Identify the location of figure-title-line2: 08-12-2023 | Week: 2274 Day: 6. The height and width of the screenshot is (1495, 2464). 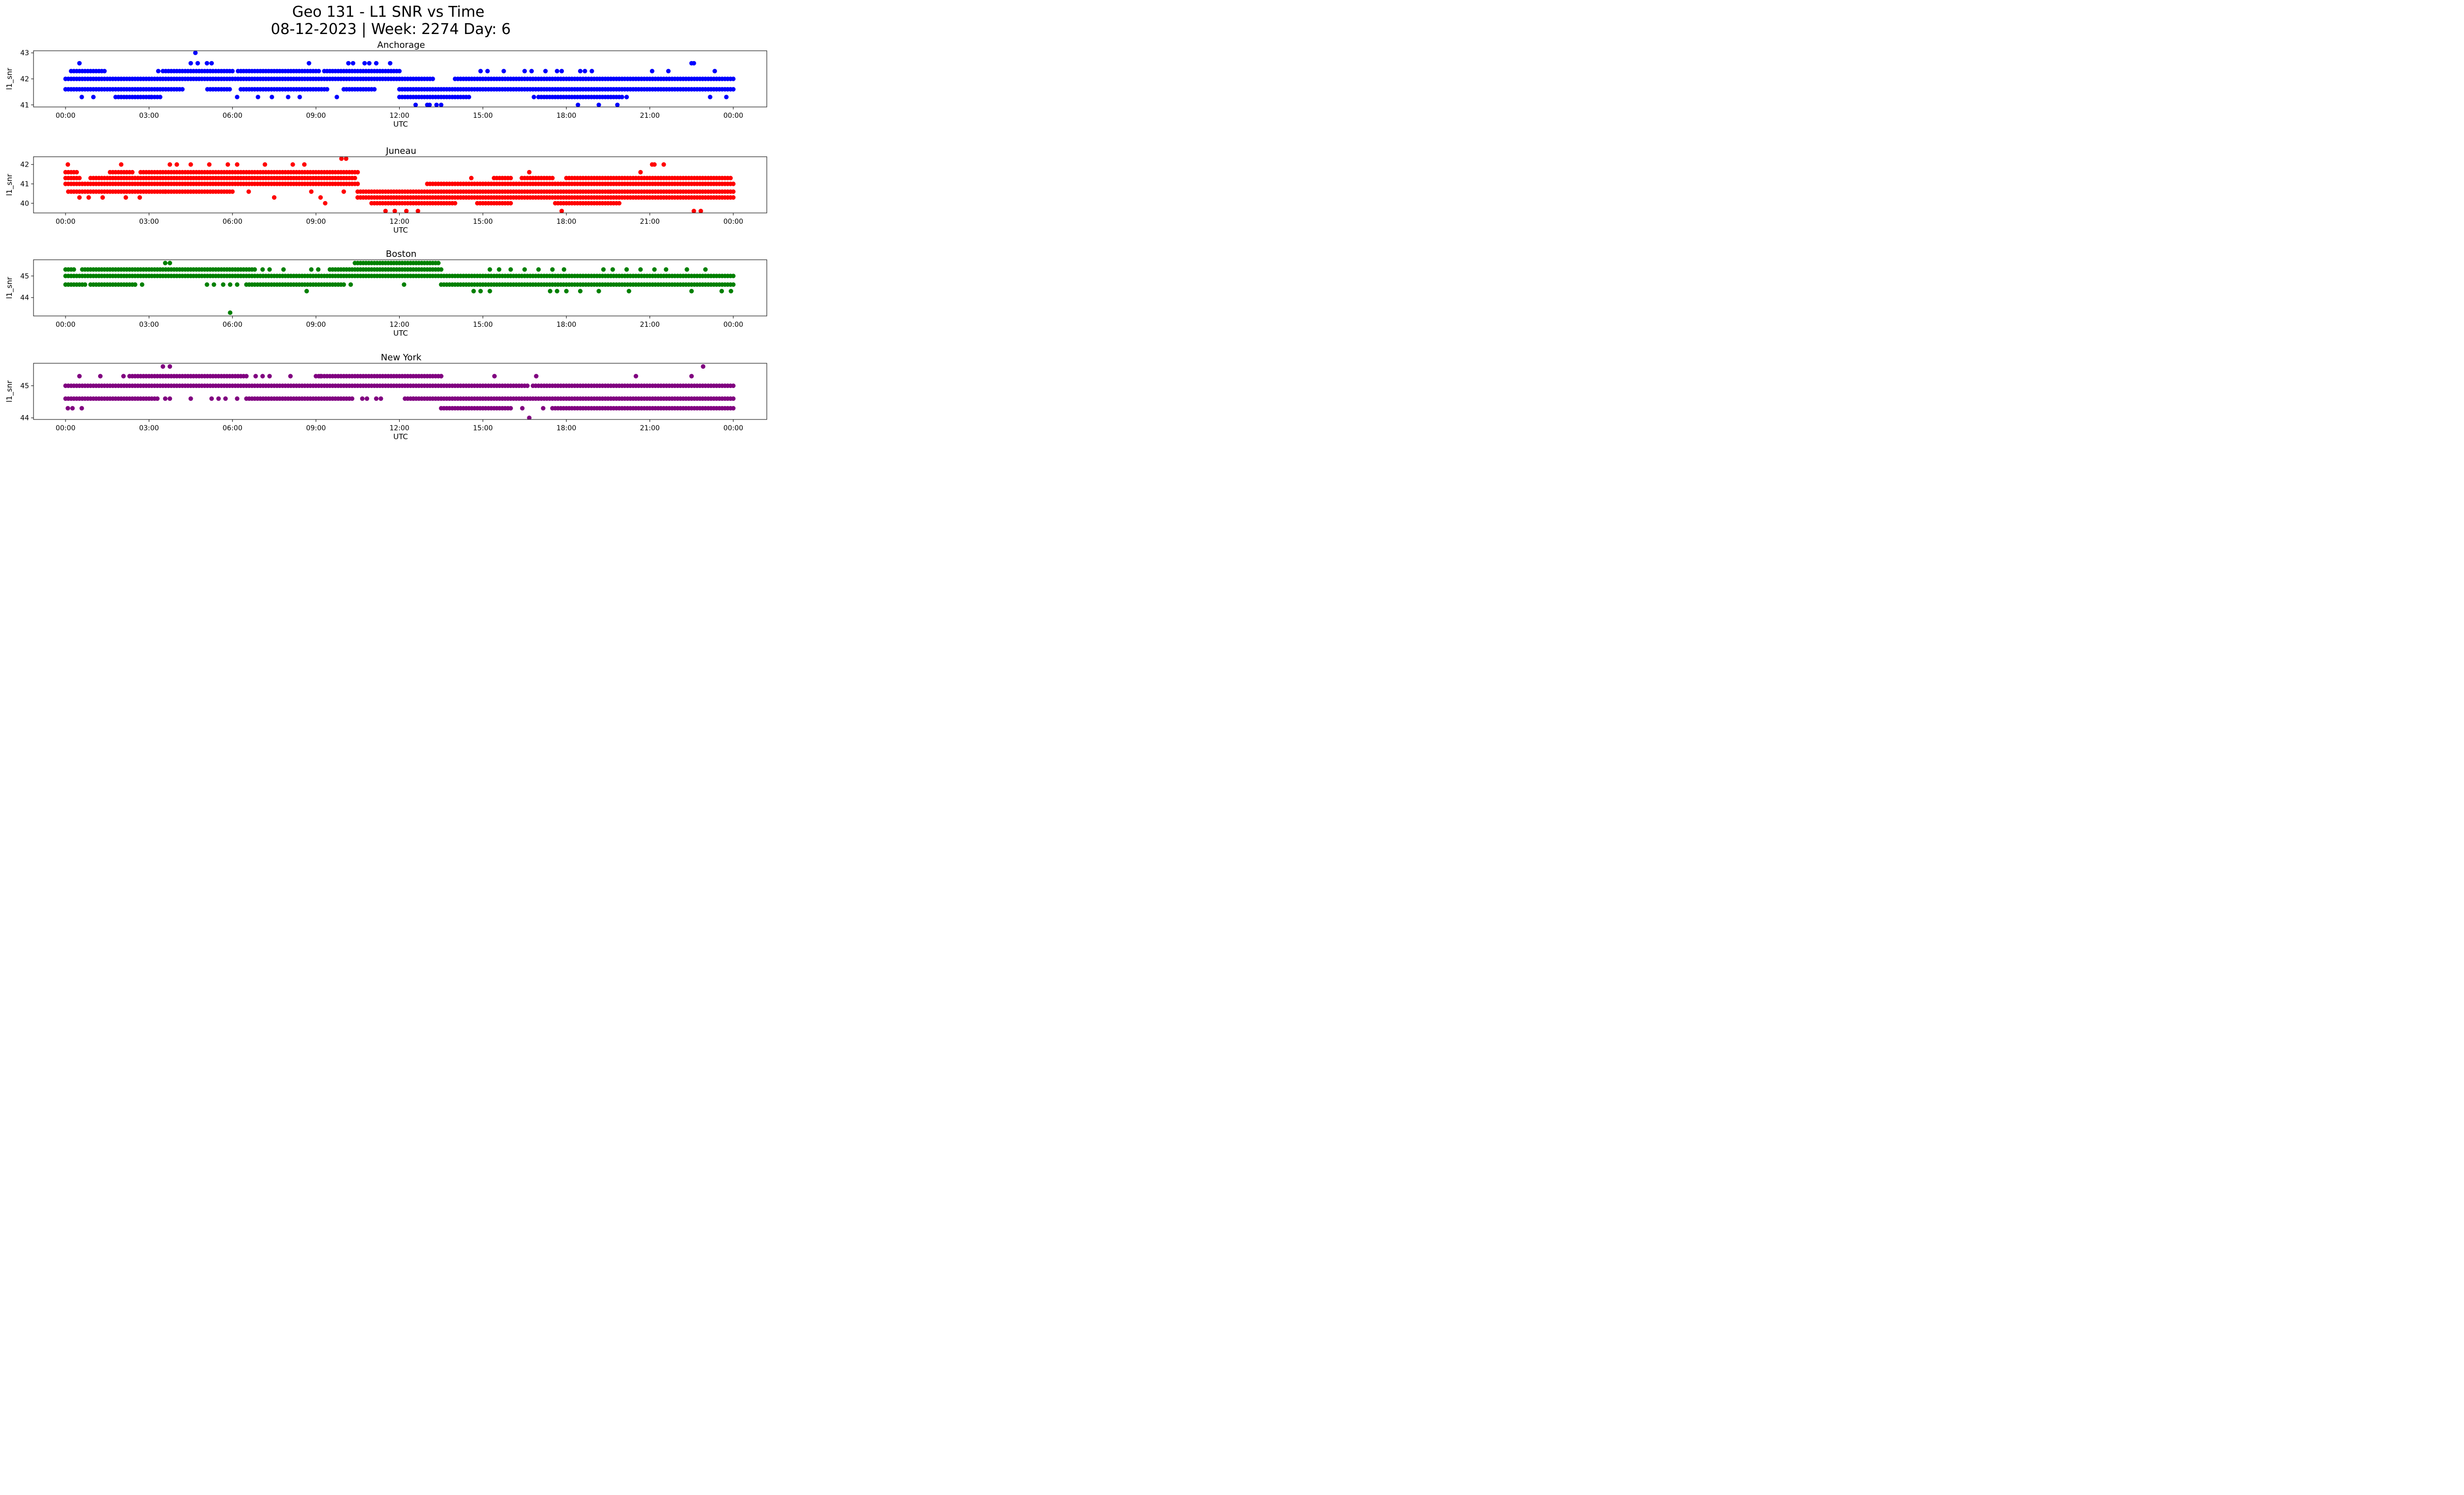
(391, 29).